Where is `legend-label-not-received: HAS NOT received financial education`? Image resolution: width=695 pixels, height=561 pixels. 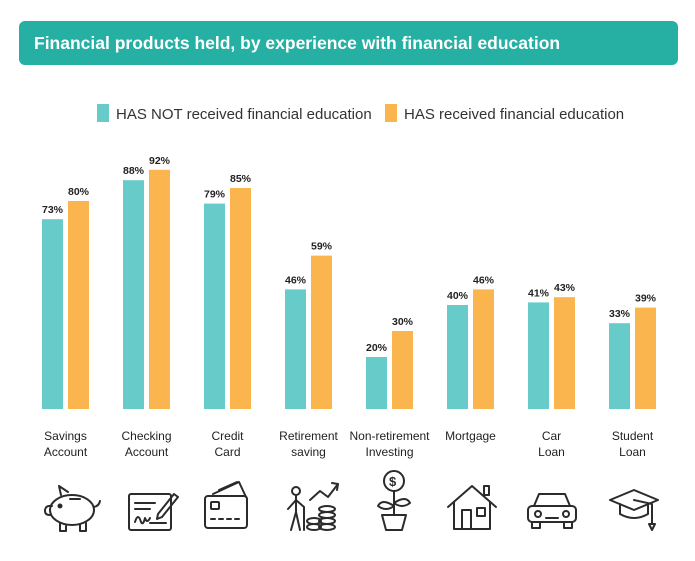 legend-label-not-received: HAS NOT received financial education is located at coordinates (244, 114).